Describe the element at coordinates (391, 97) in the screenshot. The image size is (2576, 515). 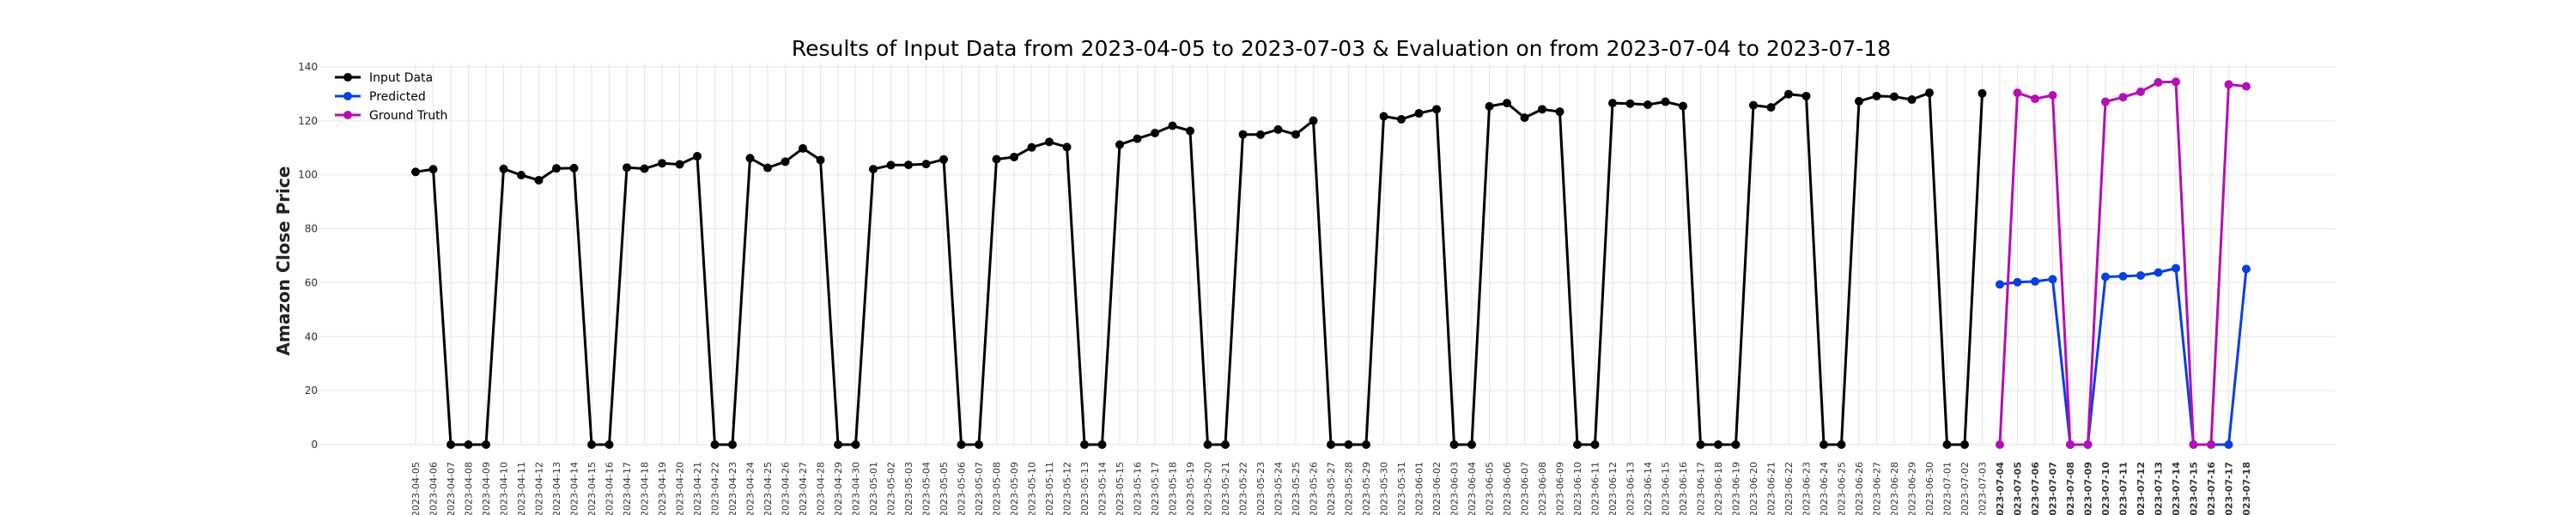
I see `legend: Input Data Predicted Ground Truth` at that location.